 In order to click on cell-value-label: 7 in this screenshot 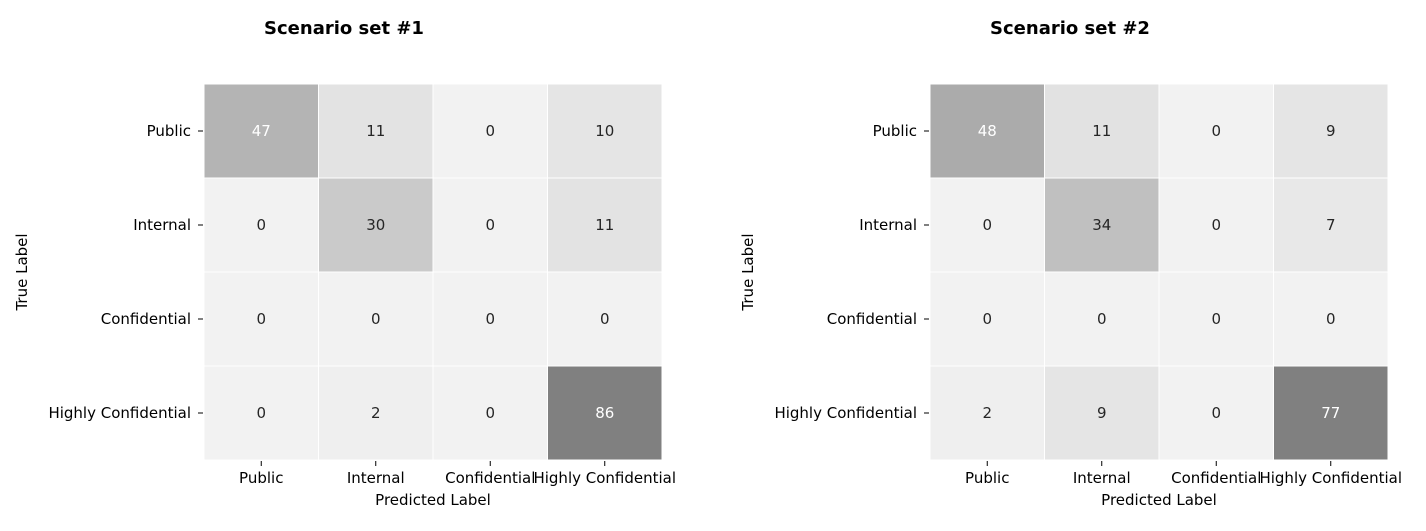, I will do `click(1331, 225)`.